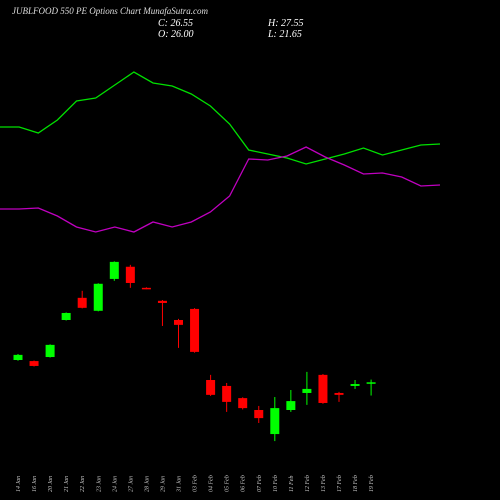 Image resolution: width=500 pixels, height=500 pixels. I want to click on x-tick-label: 27 Jan, so click(131, 484).